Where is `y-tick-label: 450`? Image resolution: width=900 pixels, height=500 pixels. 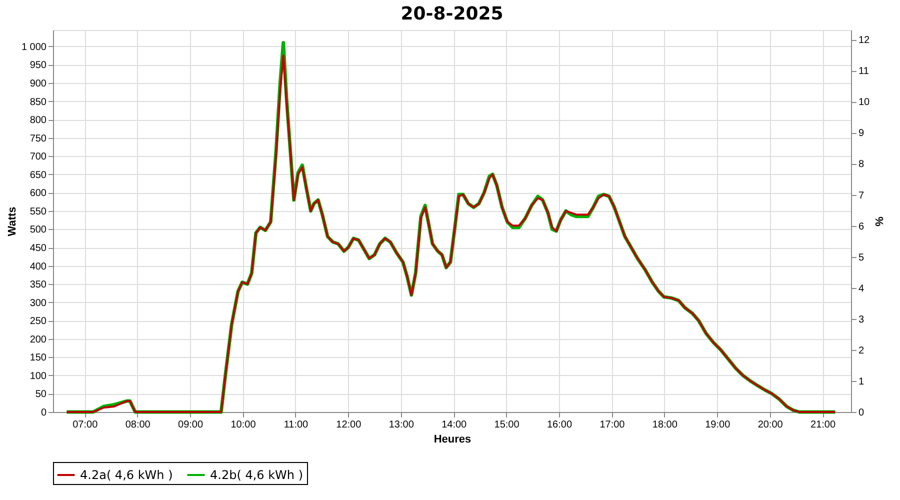
y-tick-label: 450 is located at coordinates (38, 248).